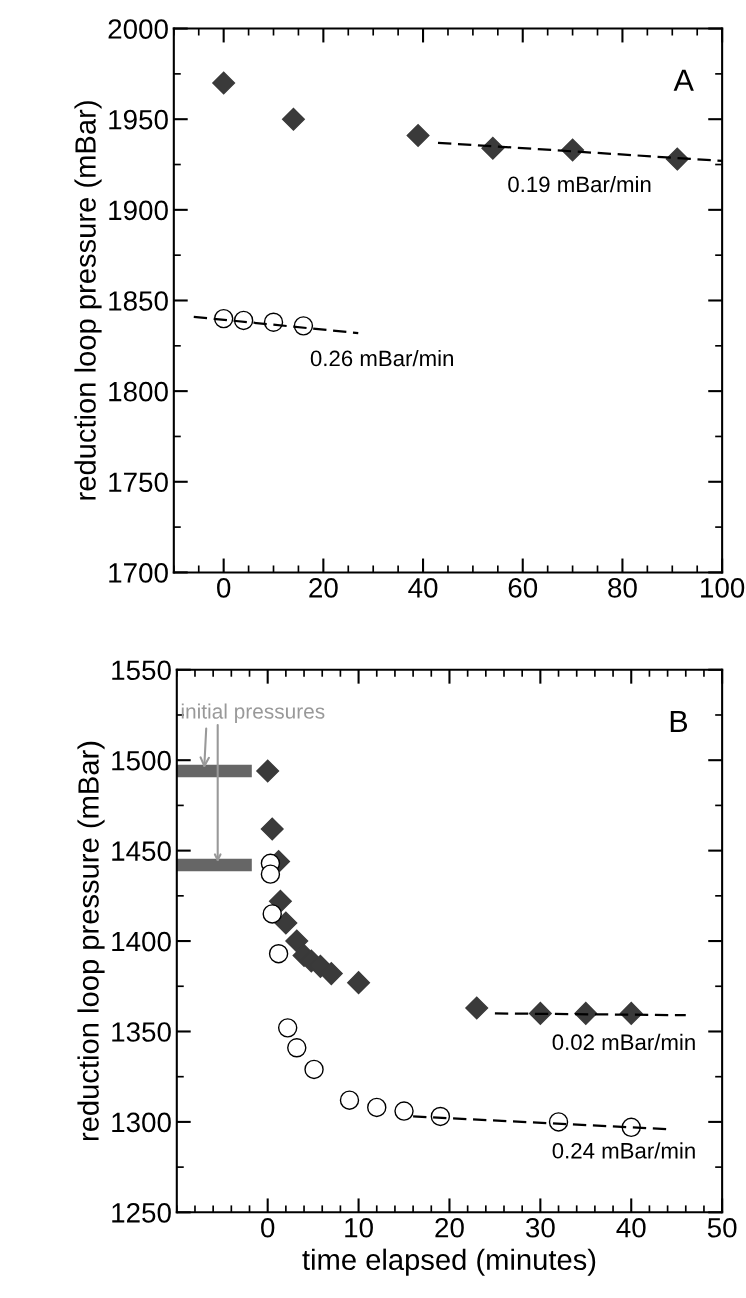 The width and height of the screenshot is (746, 1298). I want to click on y-tick-label: 1800, so click(138, 391).